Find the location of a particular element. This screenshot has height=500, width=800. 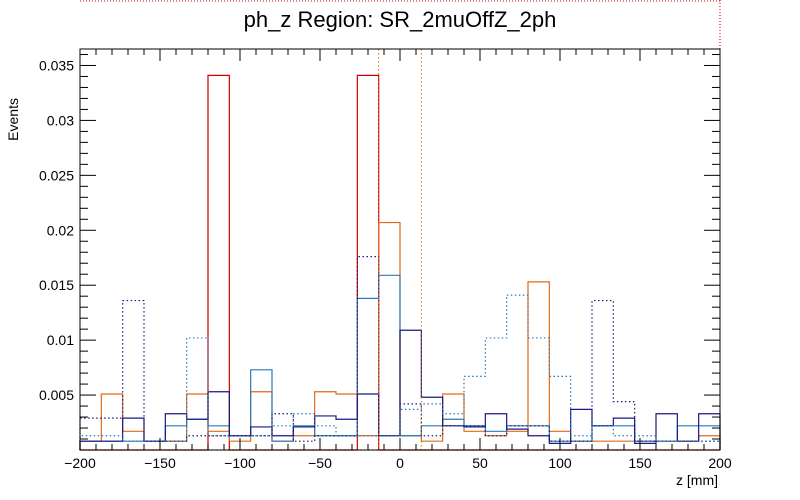

x-tick-label: −100 is located at coordinates (240, 463).